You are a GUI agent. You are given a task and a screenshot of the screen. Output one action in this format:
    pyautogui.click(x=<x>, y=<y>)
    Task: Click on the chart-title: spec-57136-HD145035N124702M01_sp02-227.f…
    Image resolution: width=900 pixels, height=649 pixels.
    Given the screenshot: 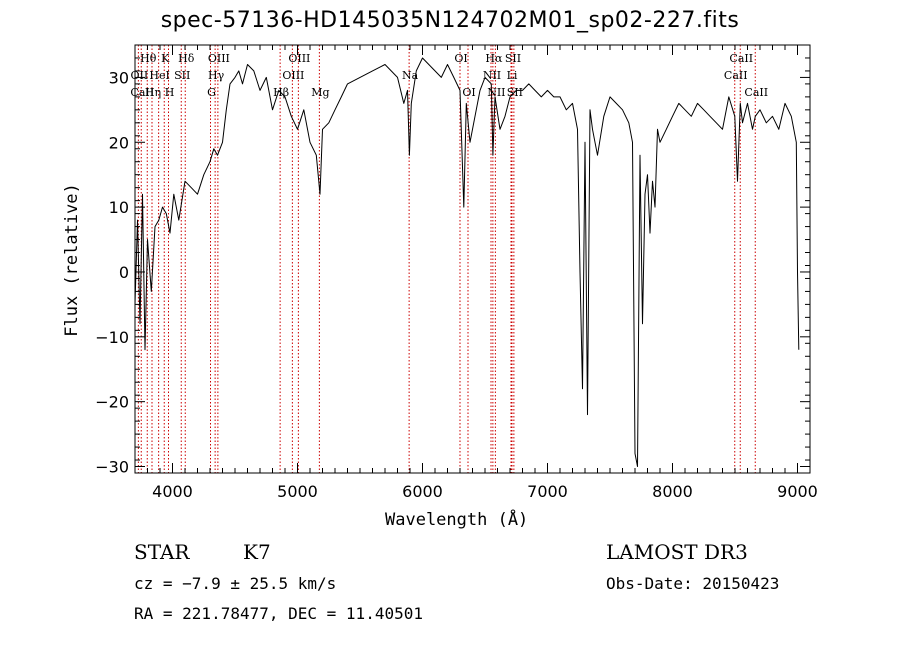 What is the action you would take?
    pyautogui.click(x=450, y=20)
    